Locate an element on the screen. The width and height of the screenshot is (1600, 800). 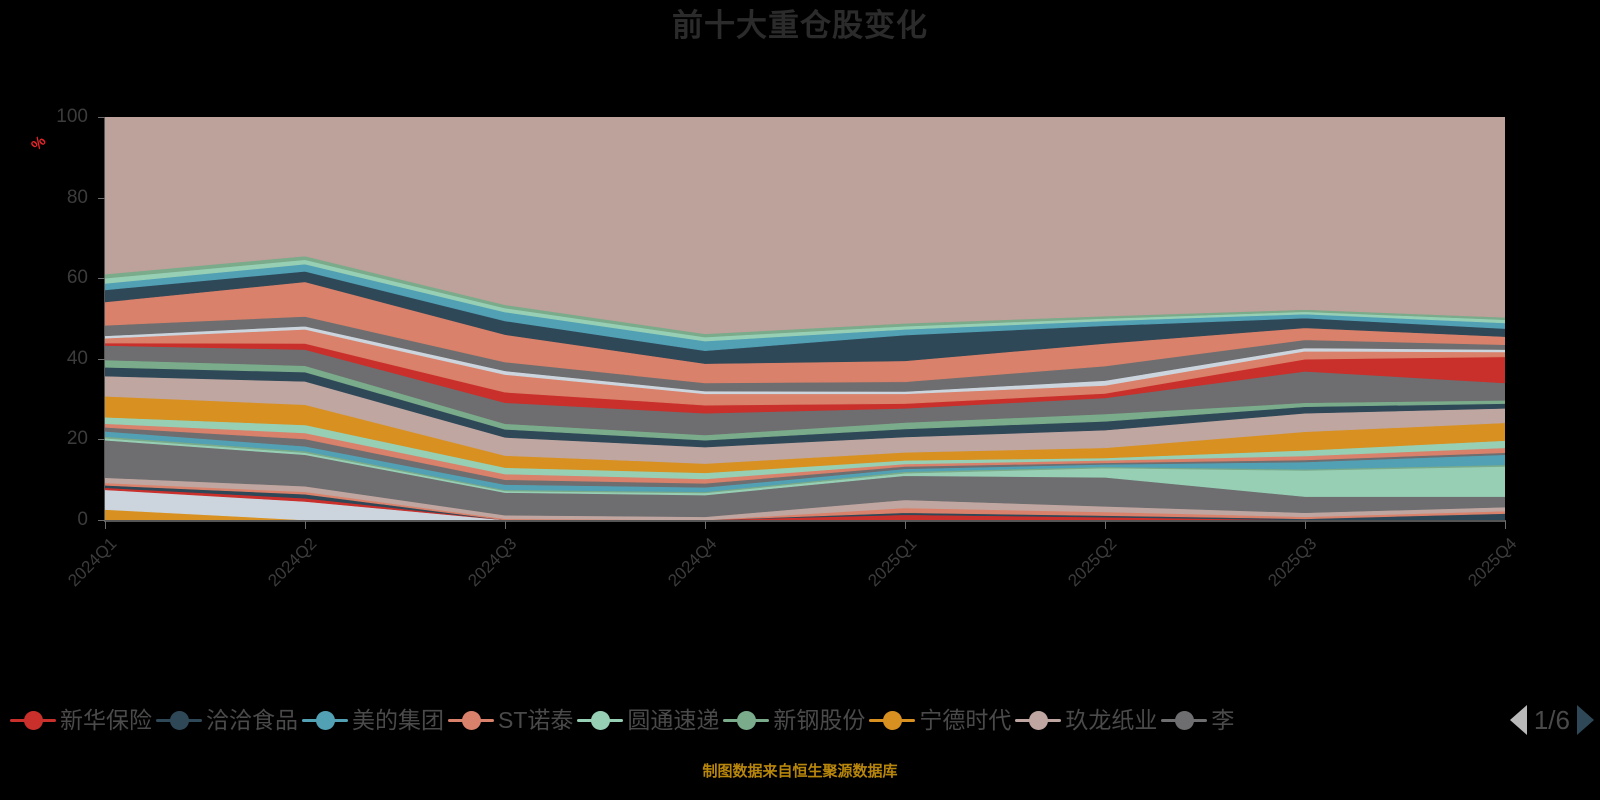
legend-prev-page-icon is located at coordinates (1518, 720).